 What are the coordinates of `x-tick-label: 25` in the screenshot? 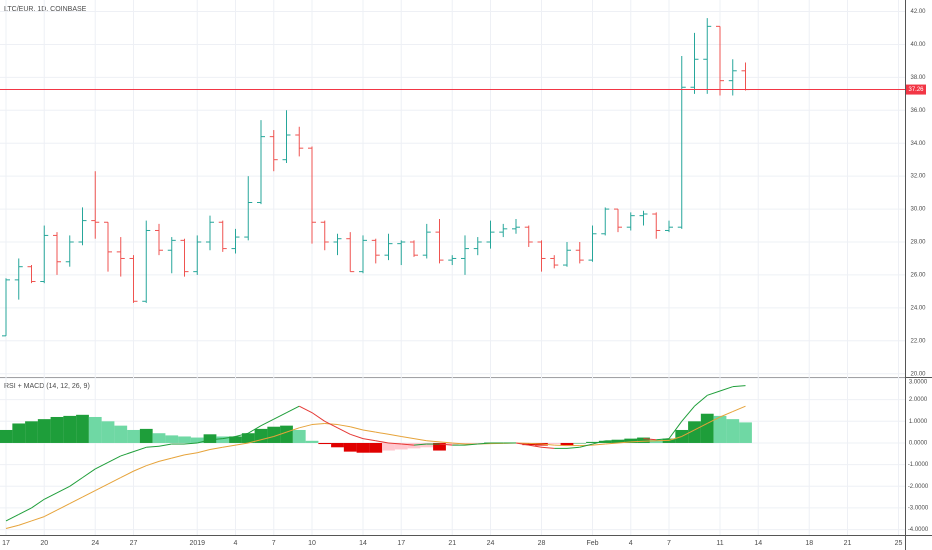 It's located at (899, 543).